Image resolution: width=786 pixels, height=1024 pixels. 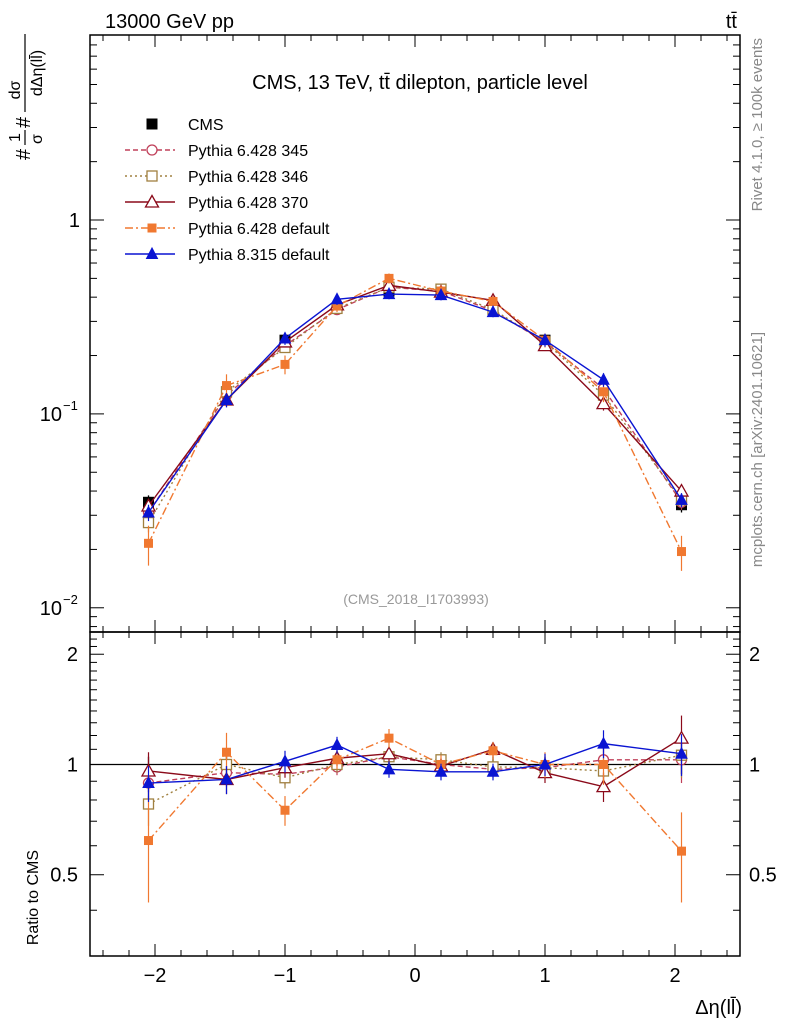 I want to click on header-right: tt̄, so click(x=732, y=22).